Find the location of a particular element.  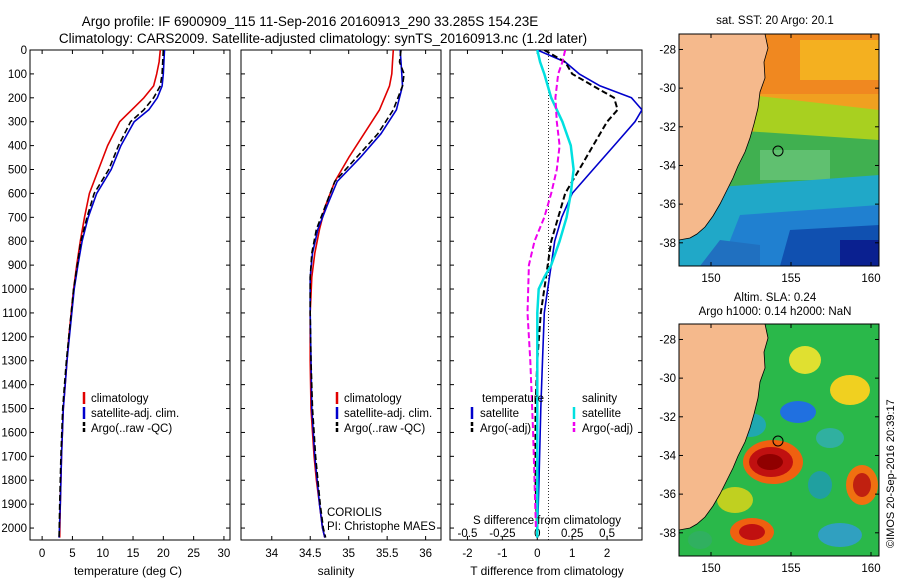

t-difference-tick-label: -2 is located at coordinates (467, 554).